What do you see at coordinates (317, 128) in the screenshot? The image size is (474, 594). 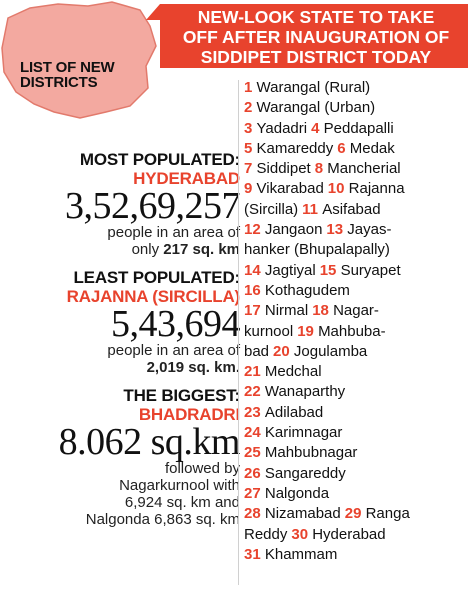 I see `district-number: 4` at bounding box center [317, 128].